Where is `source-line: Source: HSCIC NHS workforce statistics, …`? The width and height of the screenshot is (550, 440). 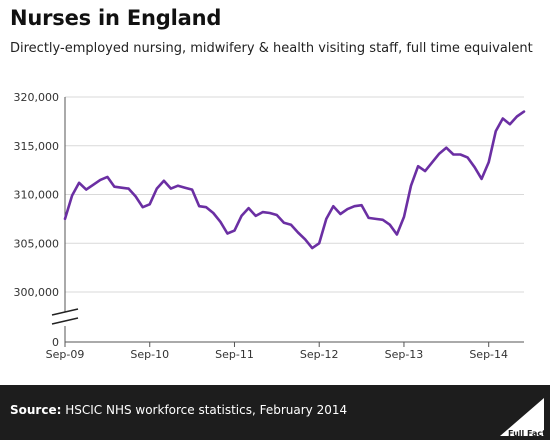 source-line: Source: HSCIC NHS workforce statistics, … is located at coordinates (178, 410).